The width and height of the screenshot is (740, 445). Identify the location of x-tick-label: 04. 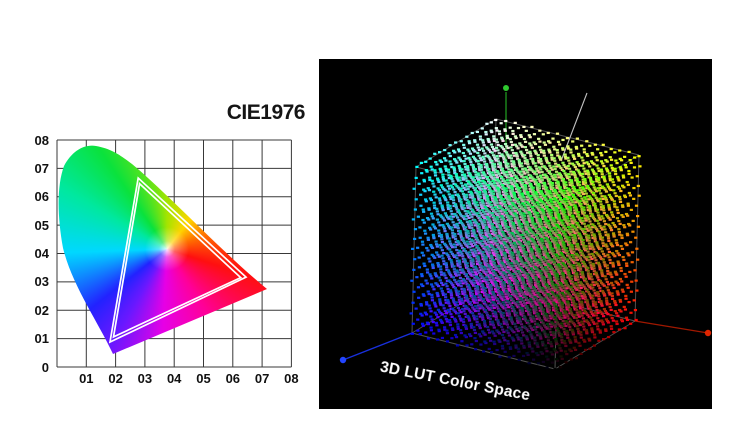
(174, 378).